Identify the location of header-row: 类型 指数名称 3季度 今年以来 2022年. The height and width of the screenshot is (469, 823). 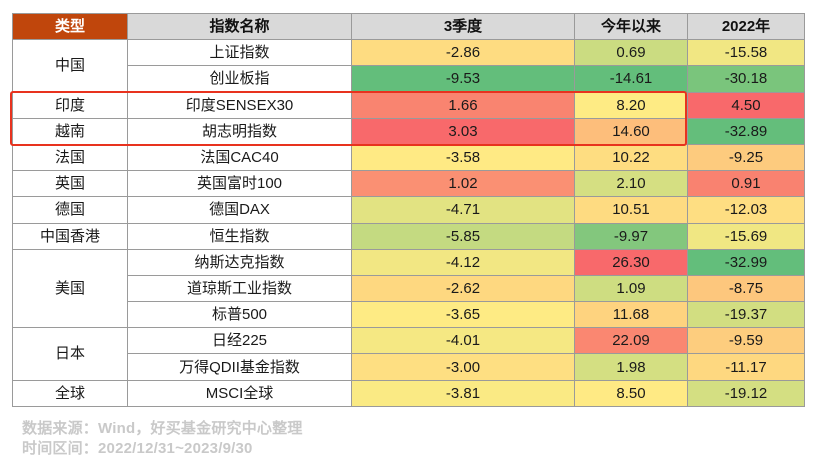
(408, 26).